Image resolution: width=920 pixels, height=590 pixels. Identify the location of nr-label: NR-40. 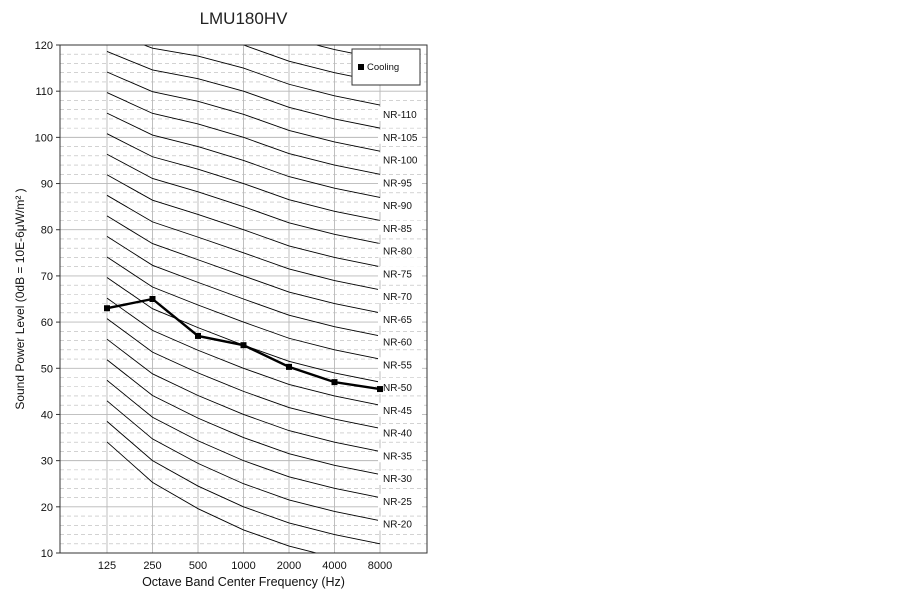
(397, 434).